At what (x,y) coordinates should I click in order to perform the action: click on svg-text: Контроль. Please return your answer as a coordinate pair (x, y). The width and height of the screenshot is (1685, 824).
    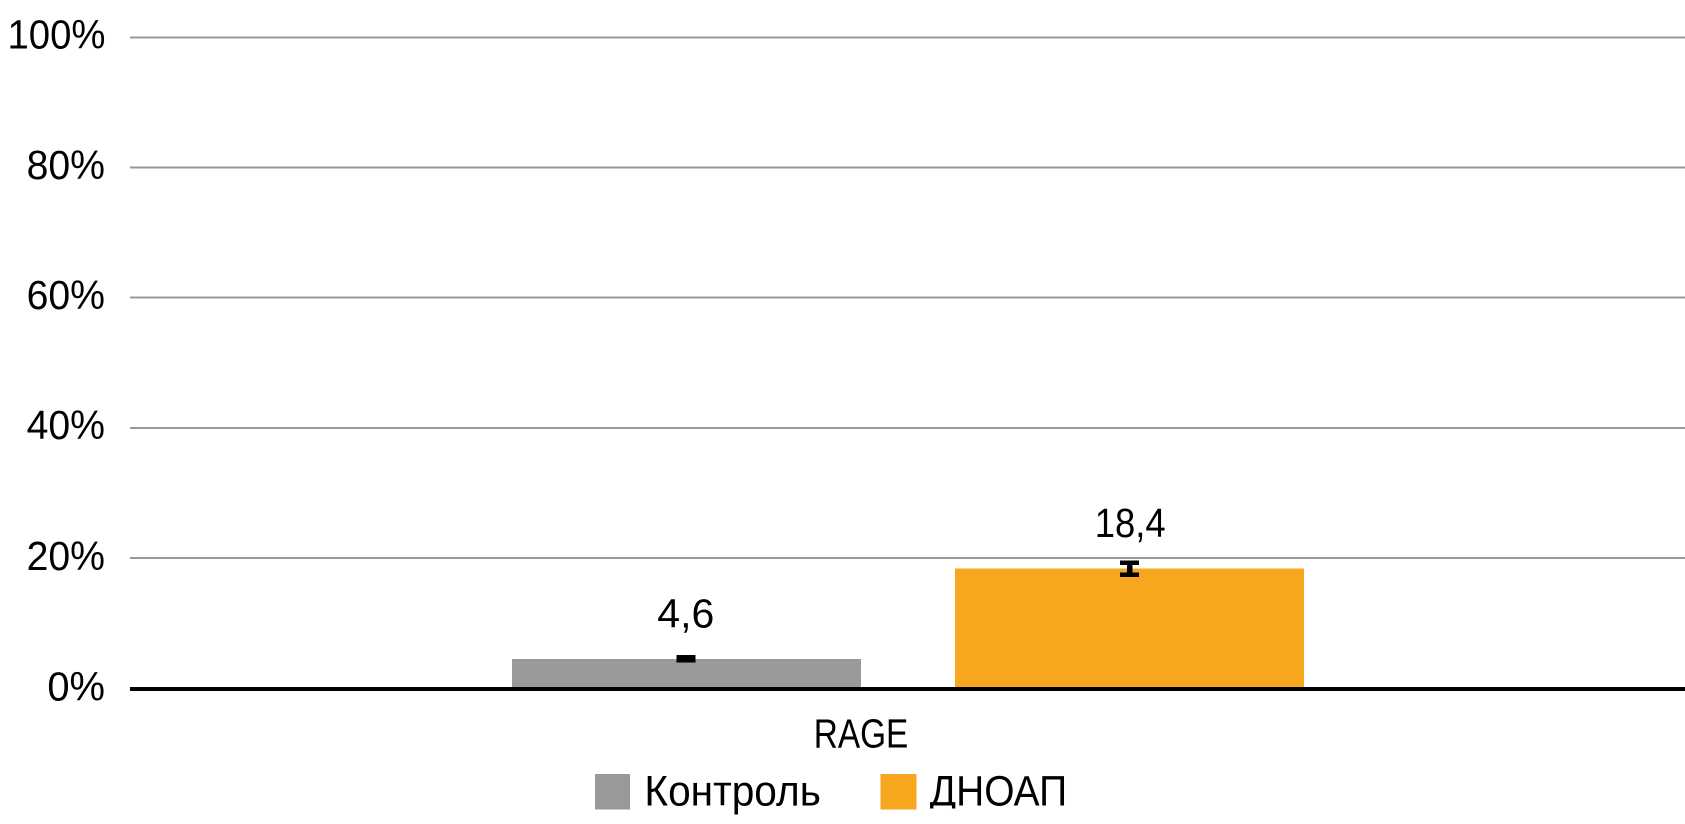
    Looking at the image, I should click on (732, 790).